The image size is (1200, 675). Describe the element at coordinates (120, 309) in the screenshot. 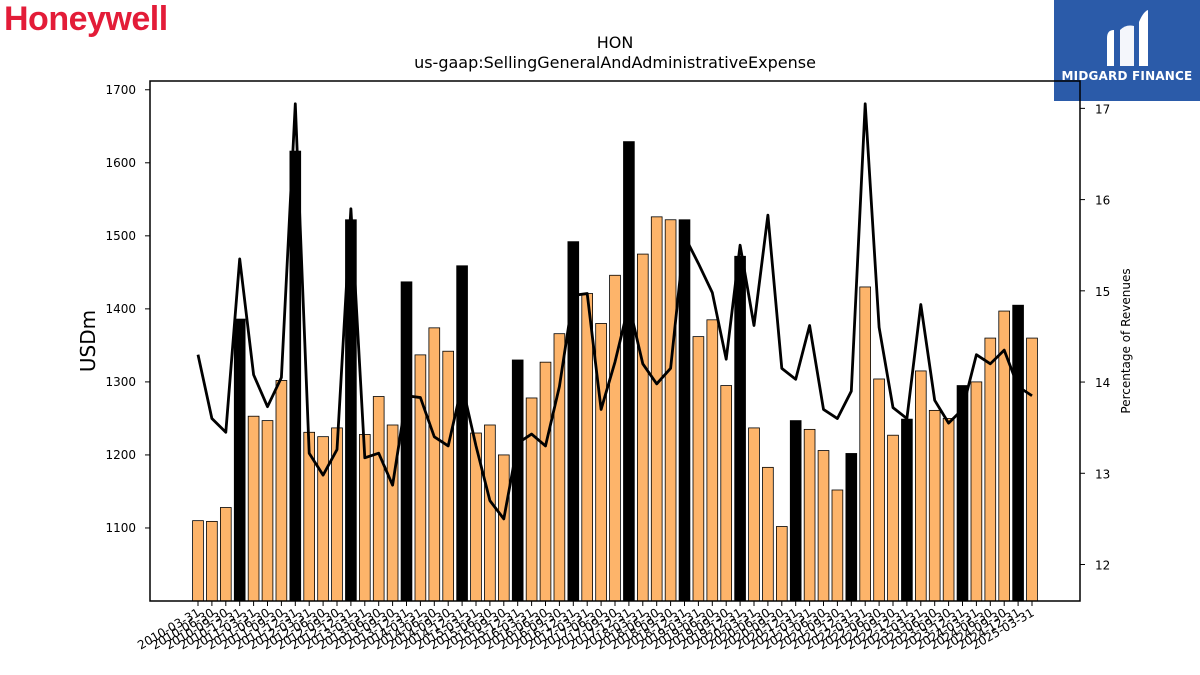

I see `y-tick-label: 1400` at that location.